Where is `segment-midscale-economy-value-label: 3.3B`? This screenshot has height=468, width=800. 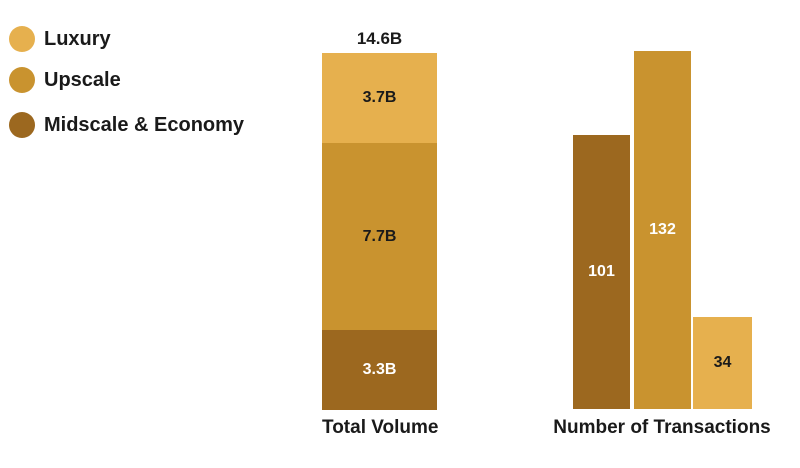
segment-midscale-economy-value-label: 3.3B is located at coordinates (379, 369).